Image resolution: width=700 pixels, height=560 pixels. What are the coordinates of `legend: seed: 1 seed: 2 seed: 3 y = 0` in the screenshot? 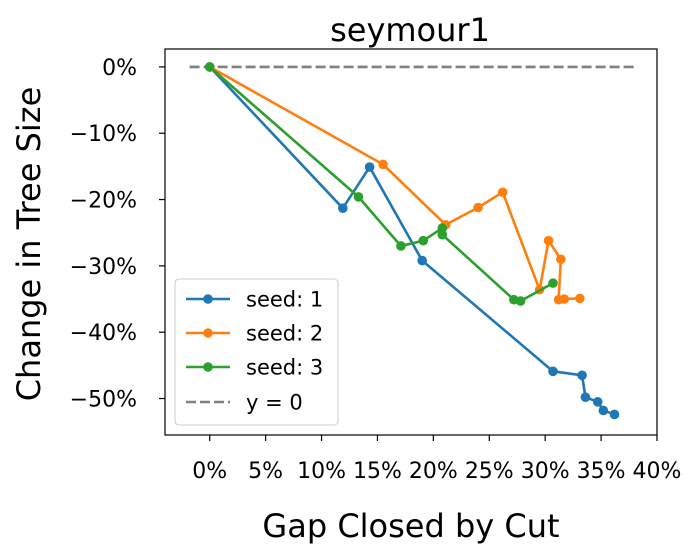 It's located at (256, 352).